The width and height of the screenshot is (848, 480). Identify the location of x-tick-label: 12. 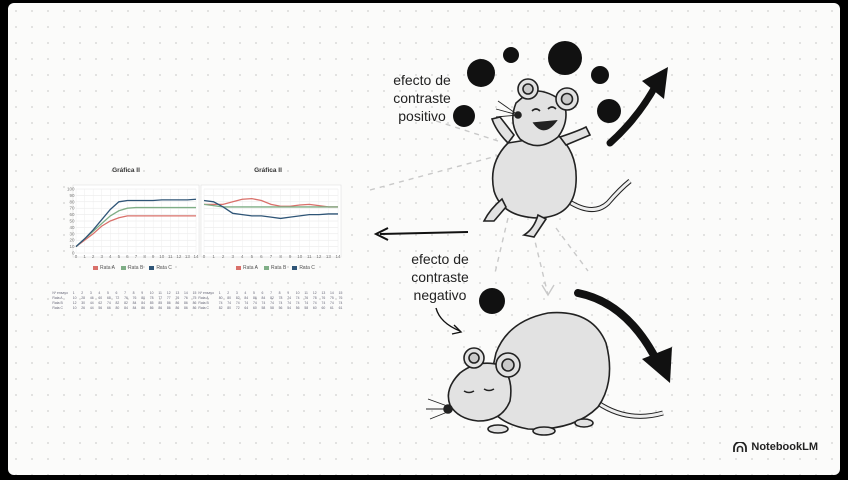
(179, 256).